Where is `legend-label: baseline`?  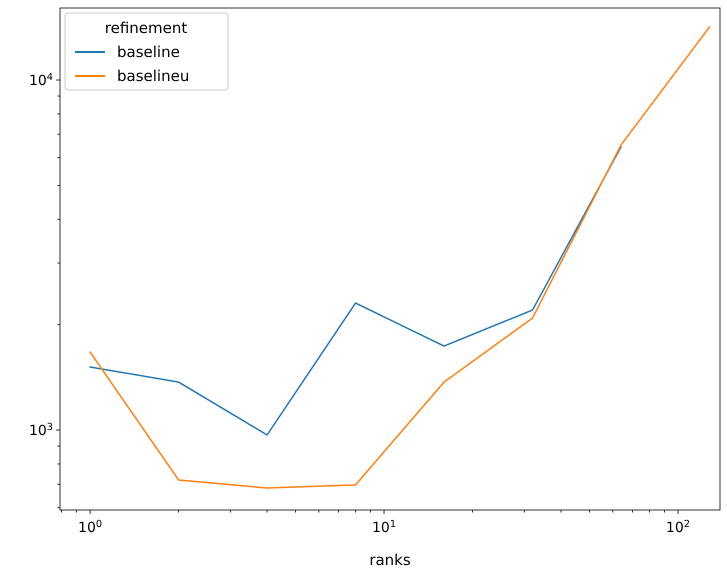 legend-label: baseline is located at coordinates (148, 52).